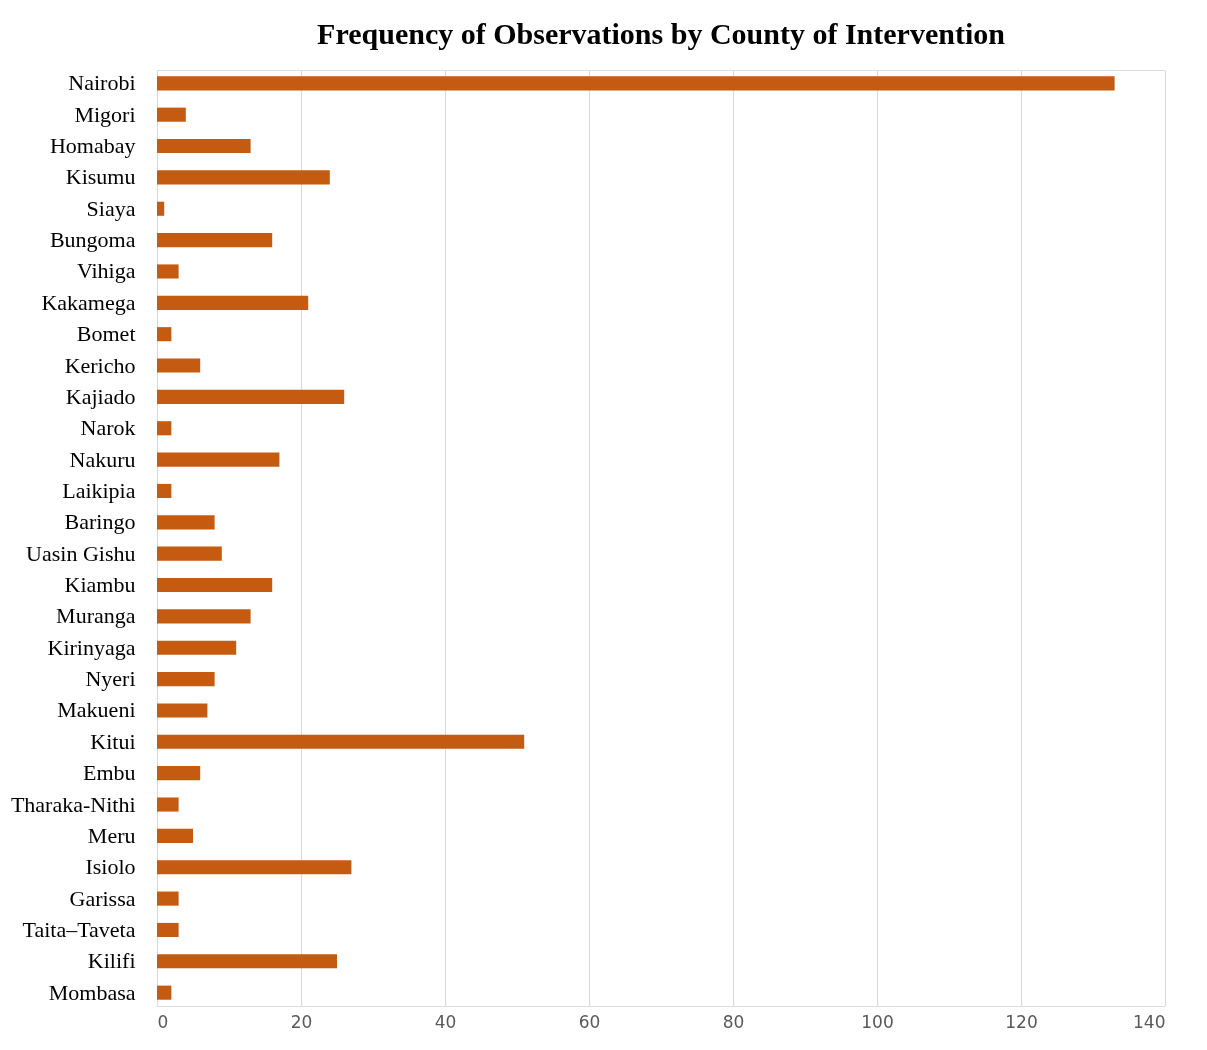 The image size is (1207, 1050). What do you see at coordinates (102, 83) in the screenshot?
I see `y-tick-label: Nairobi` at bounding box center [102, 83].